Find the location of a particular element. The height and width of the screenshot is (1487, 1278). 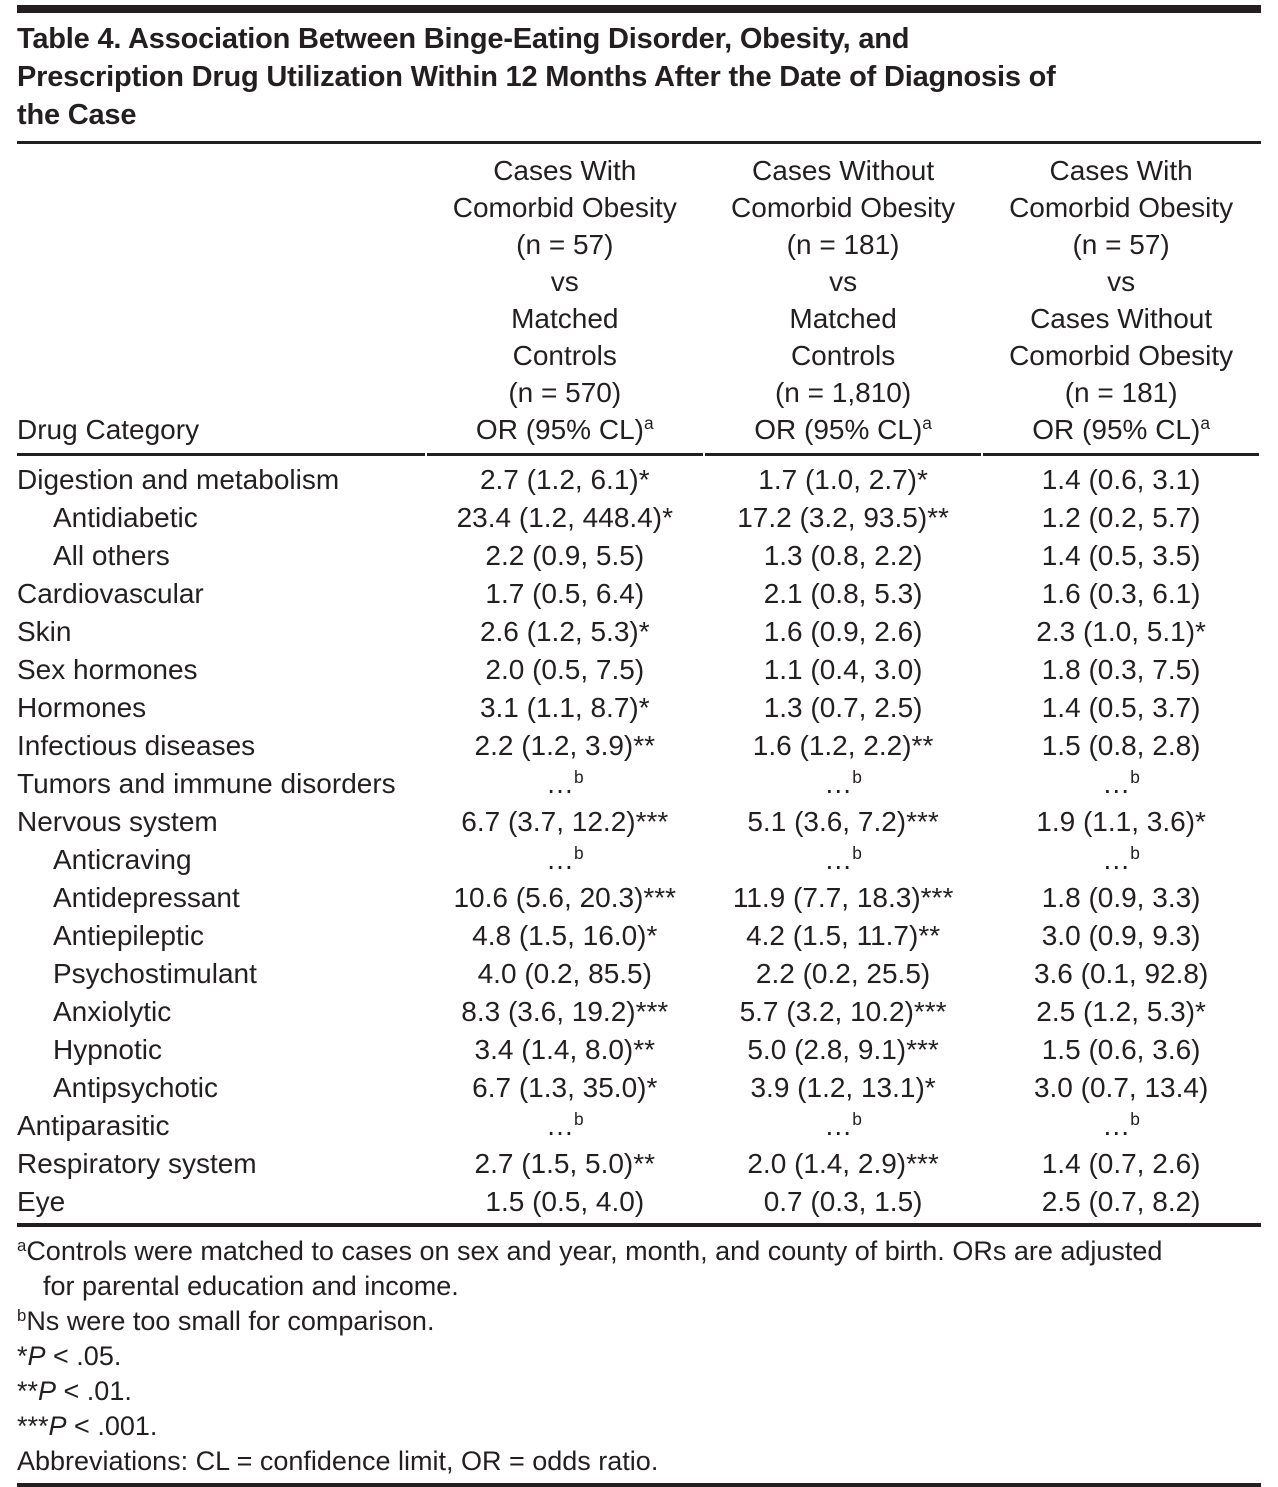

or-value-cell: 10.6 (5.6, 20.3)*** is located at coordinates (565, 897).